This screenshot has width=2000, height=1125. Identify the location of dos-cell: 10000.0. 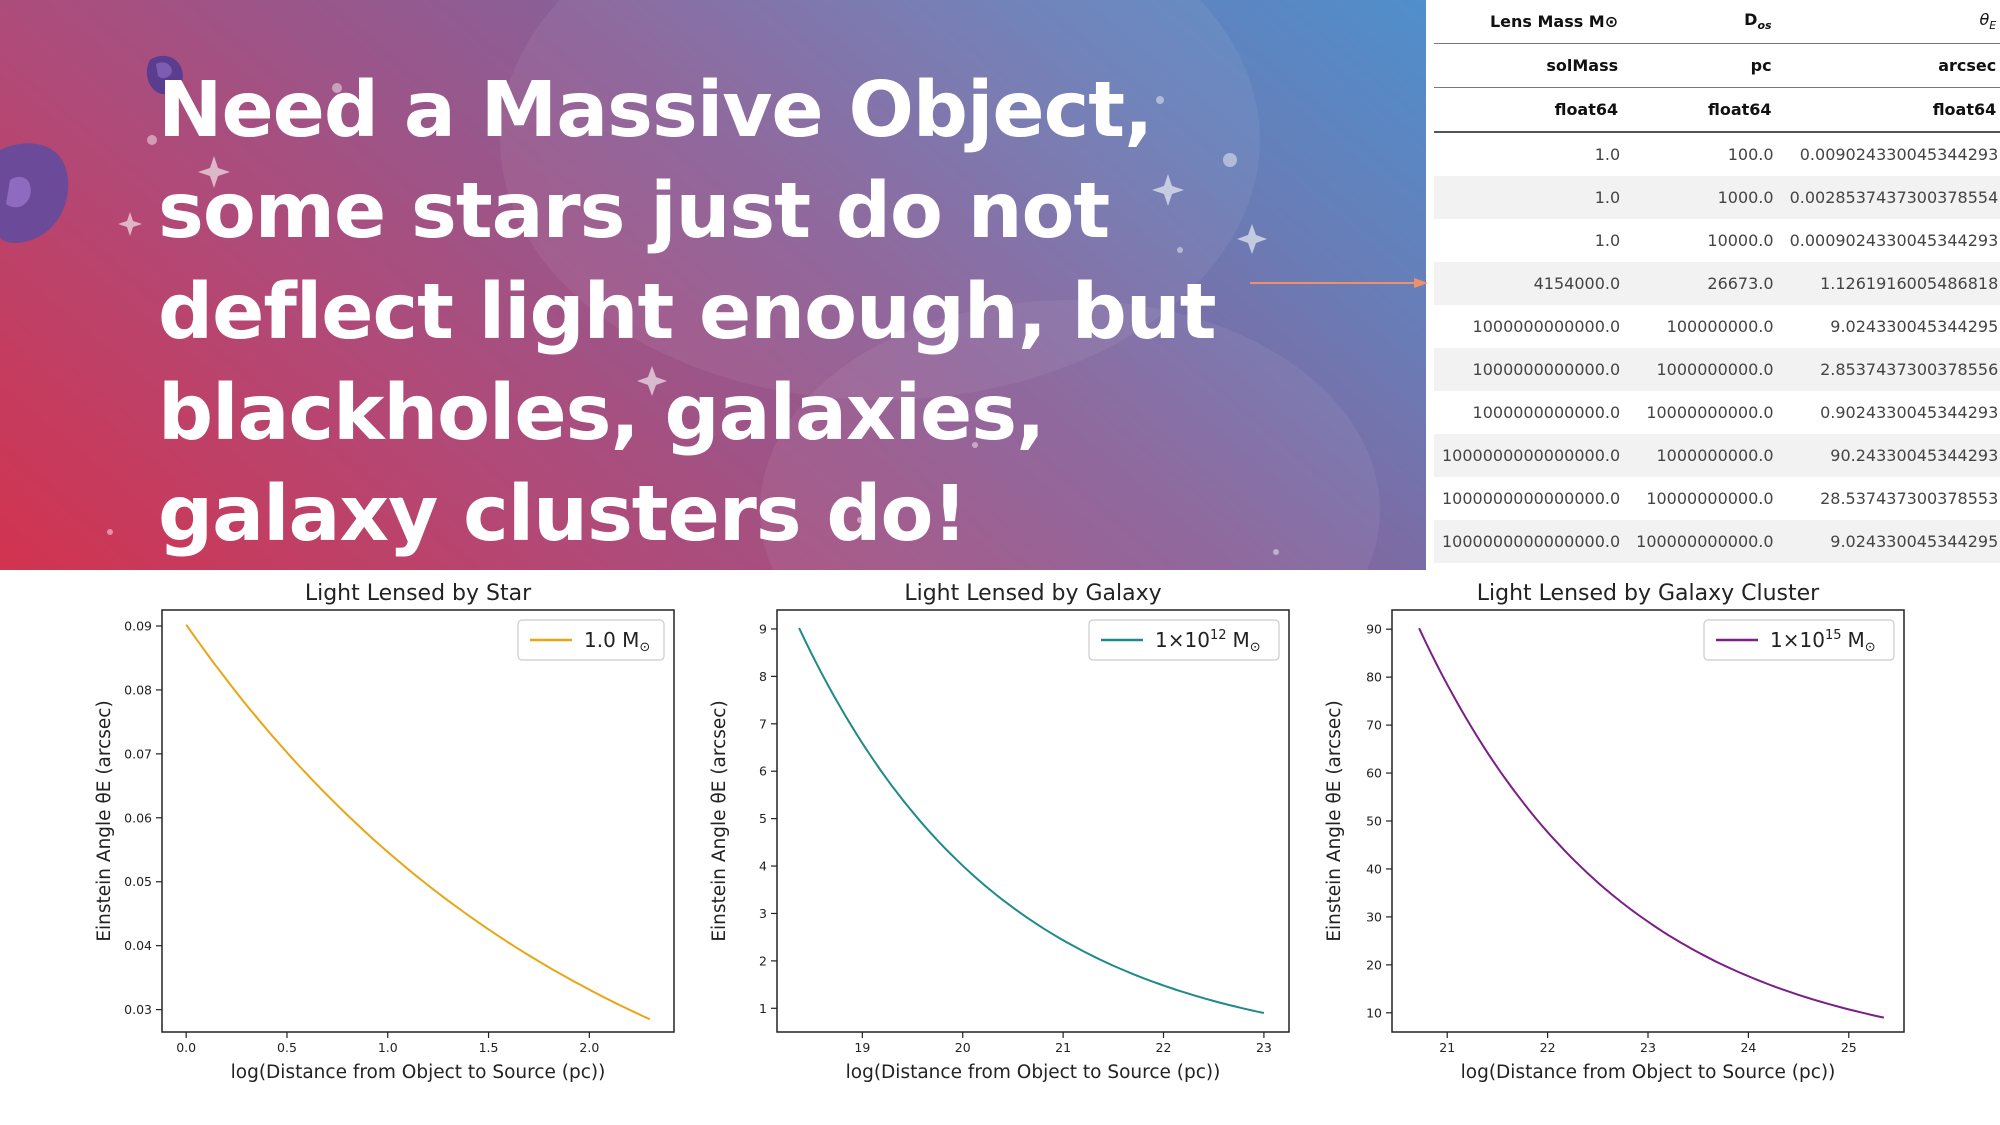
(1740, 240).